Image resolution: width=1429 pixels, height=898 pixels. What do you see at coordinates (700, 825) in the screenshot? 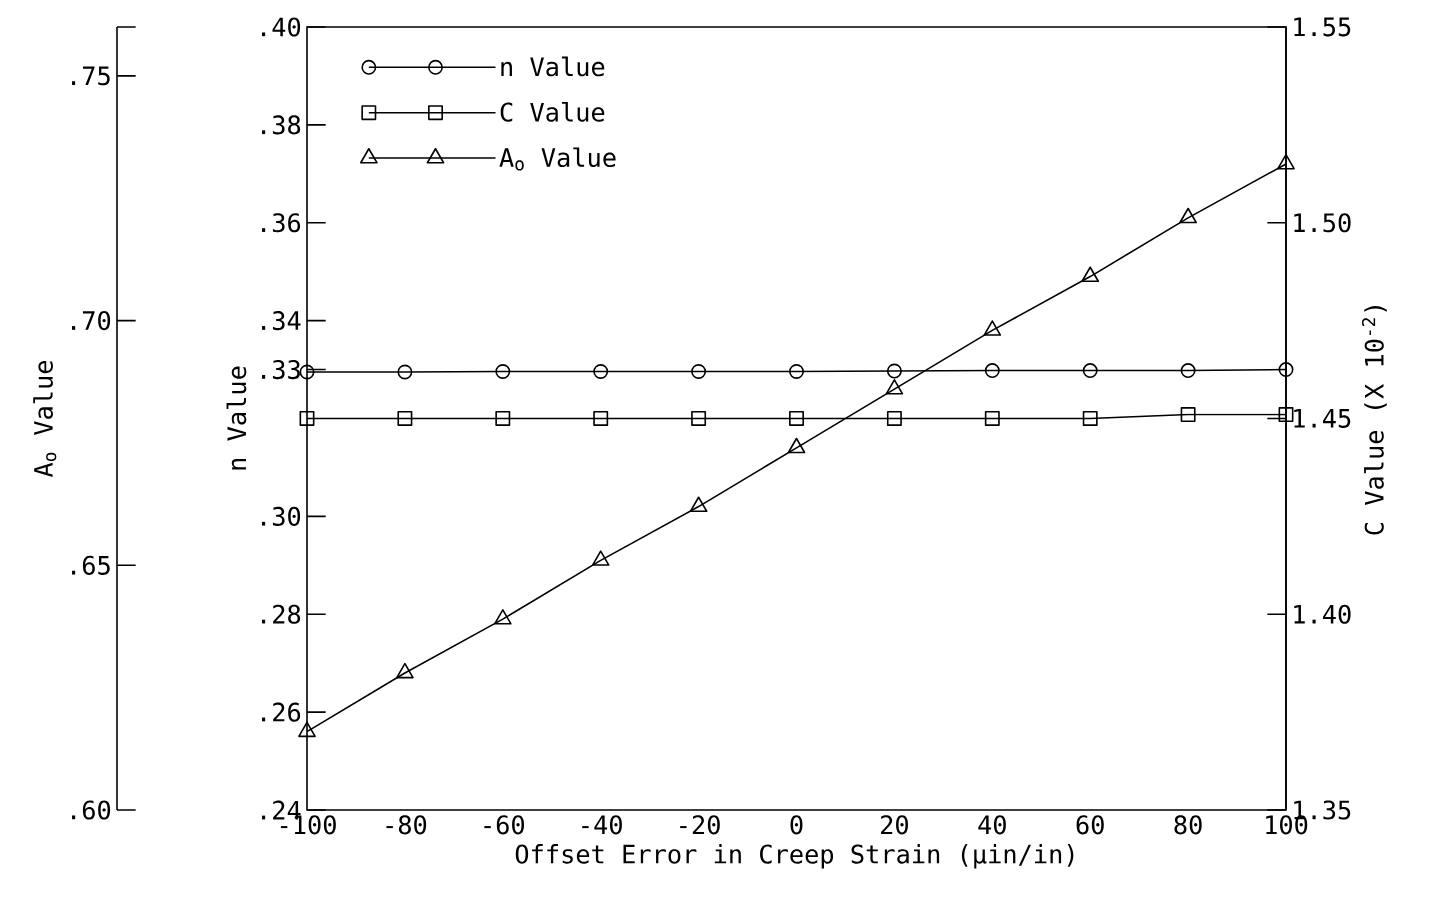
I see `x-tick-label: -20` at bounding box center [700, 825].